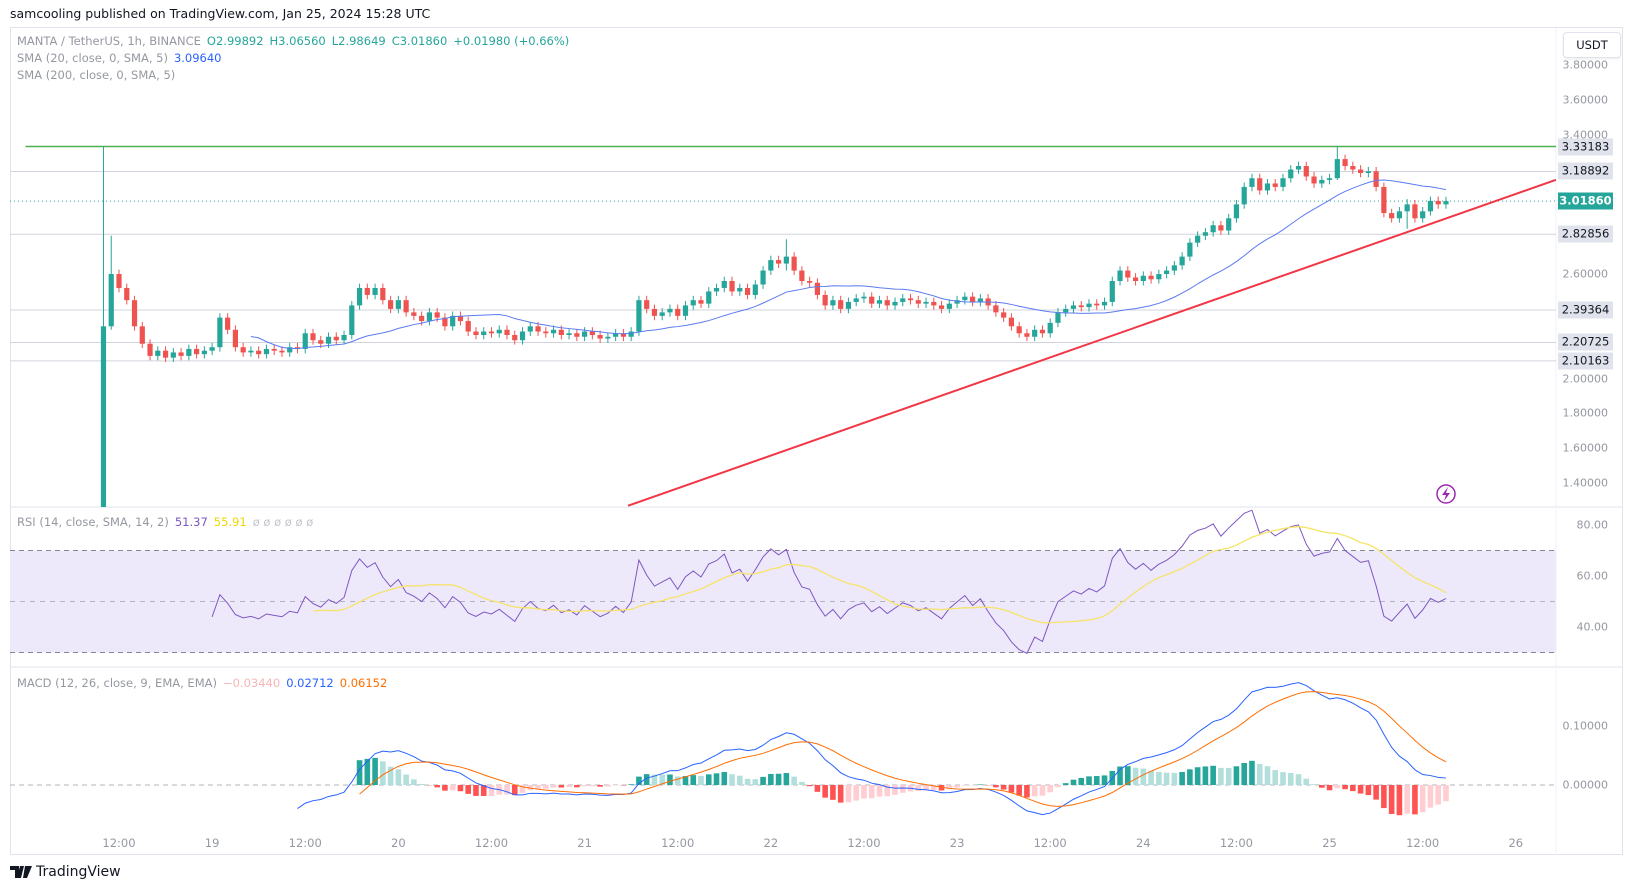 This screenshot has width=1634, height=891. I want to click on macd-value: 0.02712, so click(310, 683).